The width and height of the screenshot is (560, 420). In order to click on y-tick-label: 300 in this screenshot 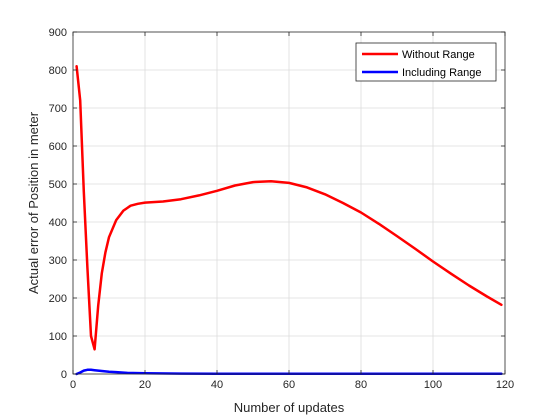, I will do `click(58, 261)`.